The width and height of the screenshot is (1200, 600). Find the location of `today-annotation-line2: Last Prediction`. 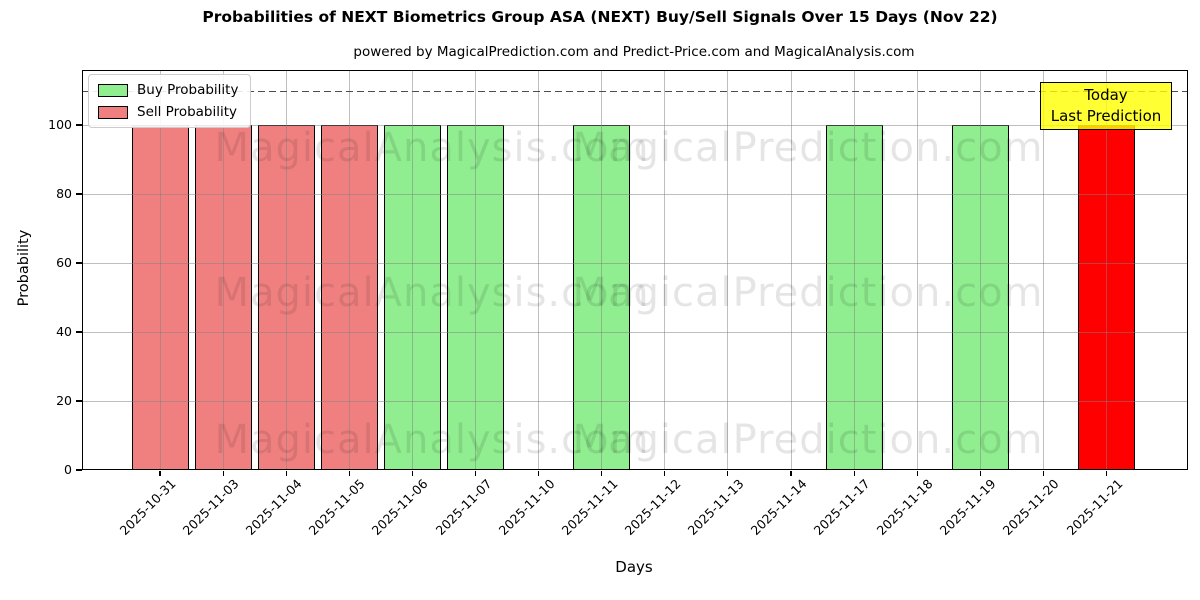

today-annotation-line2: Last Prediction is located at coordinates (1106, 116).